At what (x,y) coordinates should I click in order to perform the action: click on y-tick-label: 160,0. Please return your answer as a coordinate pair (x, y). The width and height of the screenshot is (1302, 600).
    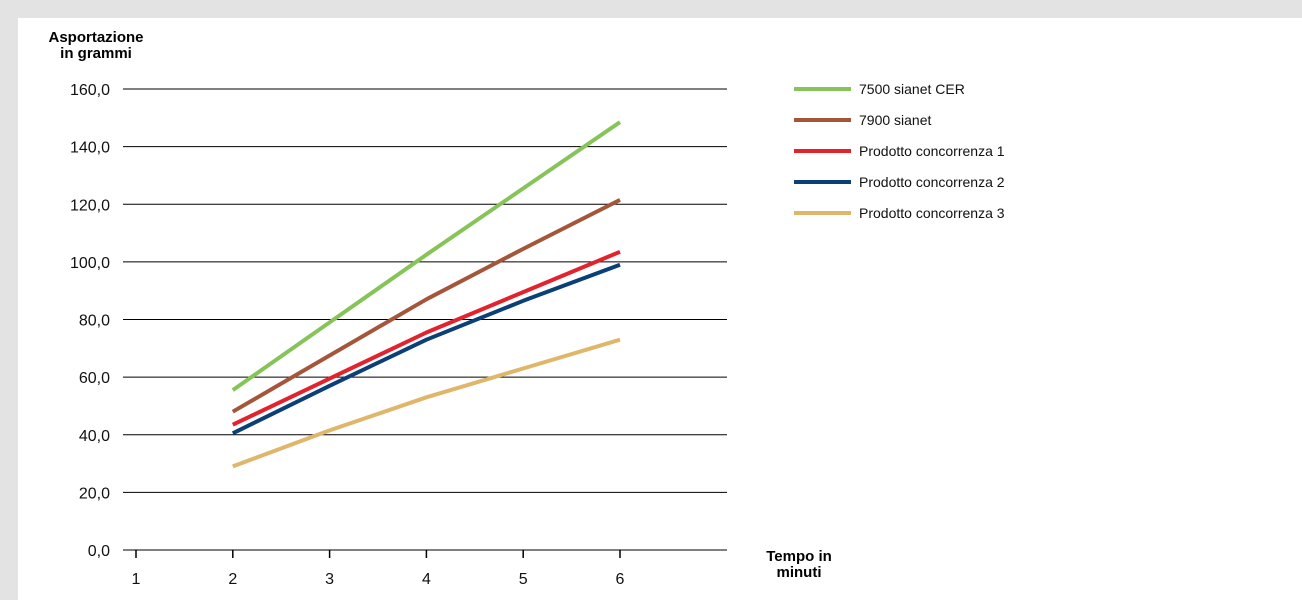
    Looking at the image, I should click on (90, 90).